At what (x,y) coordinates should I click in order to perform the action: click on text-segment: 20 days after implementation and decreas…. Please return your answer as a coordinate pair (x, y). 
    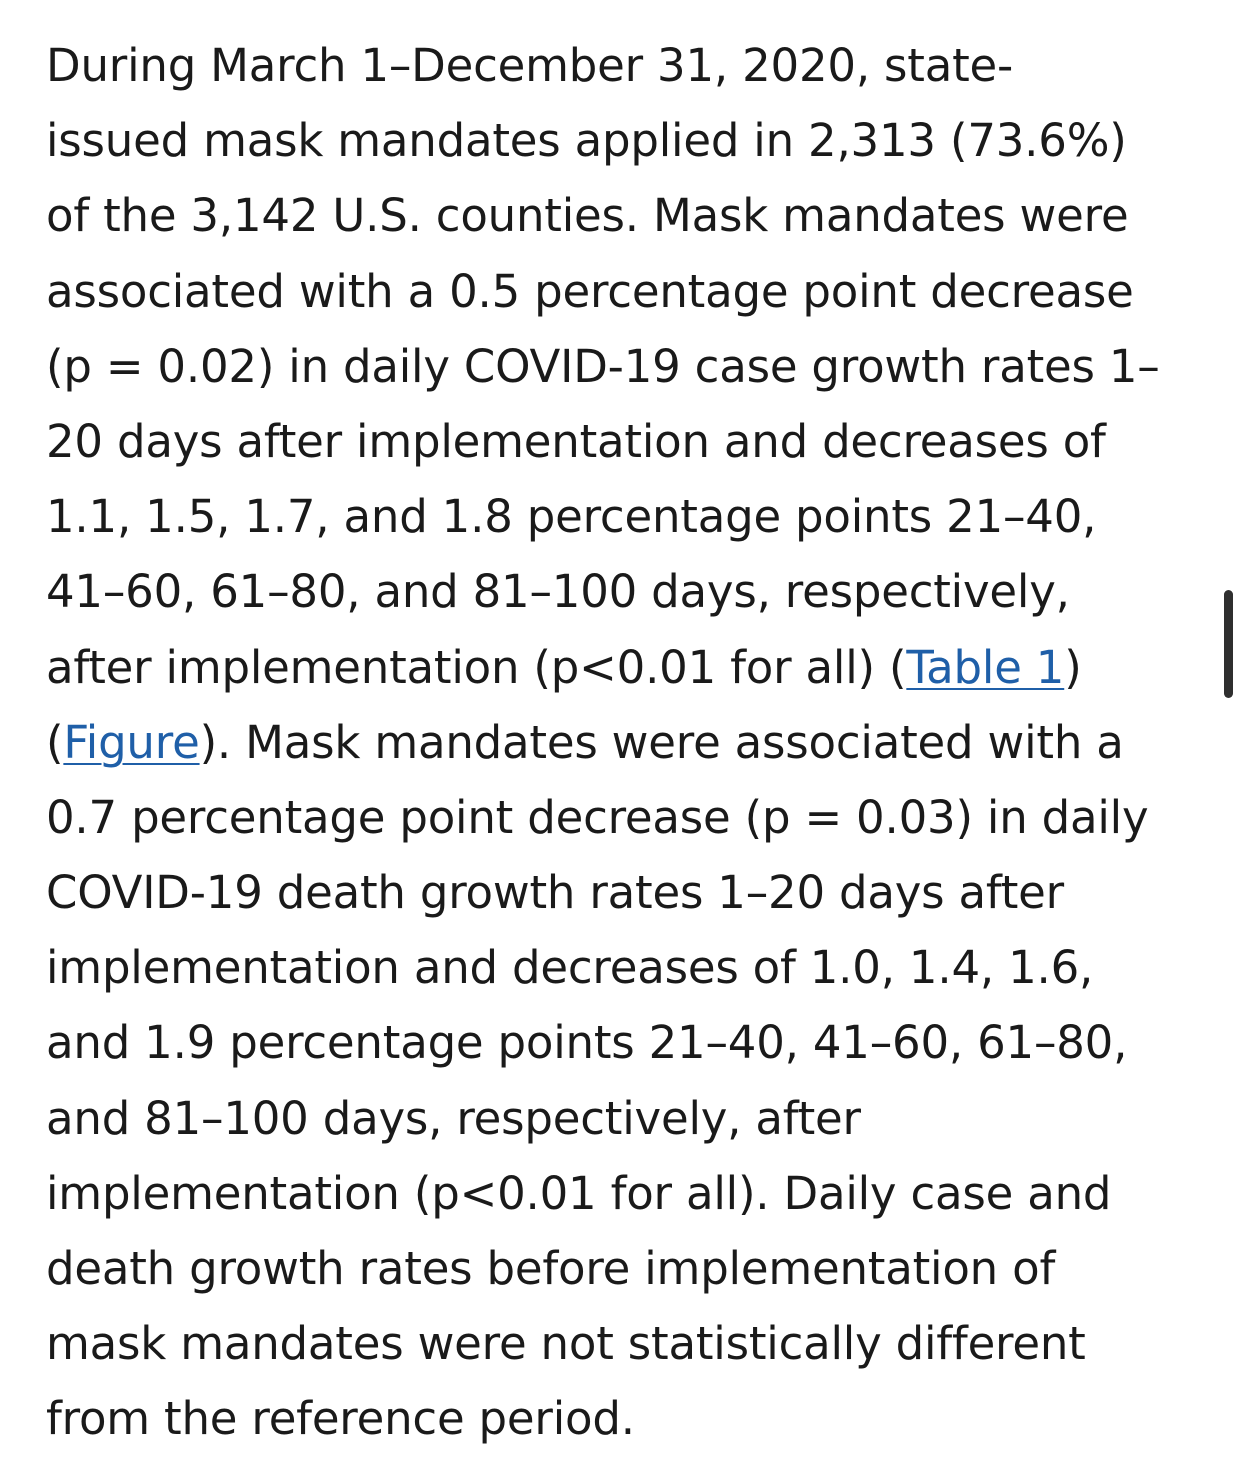
    Looking at the image, I should click on (576, 441).